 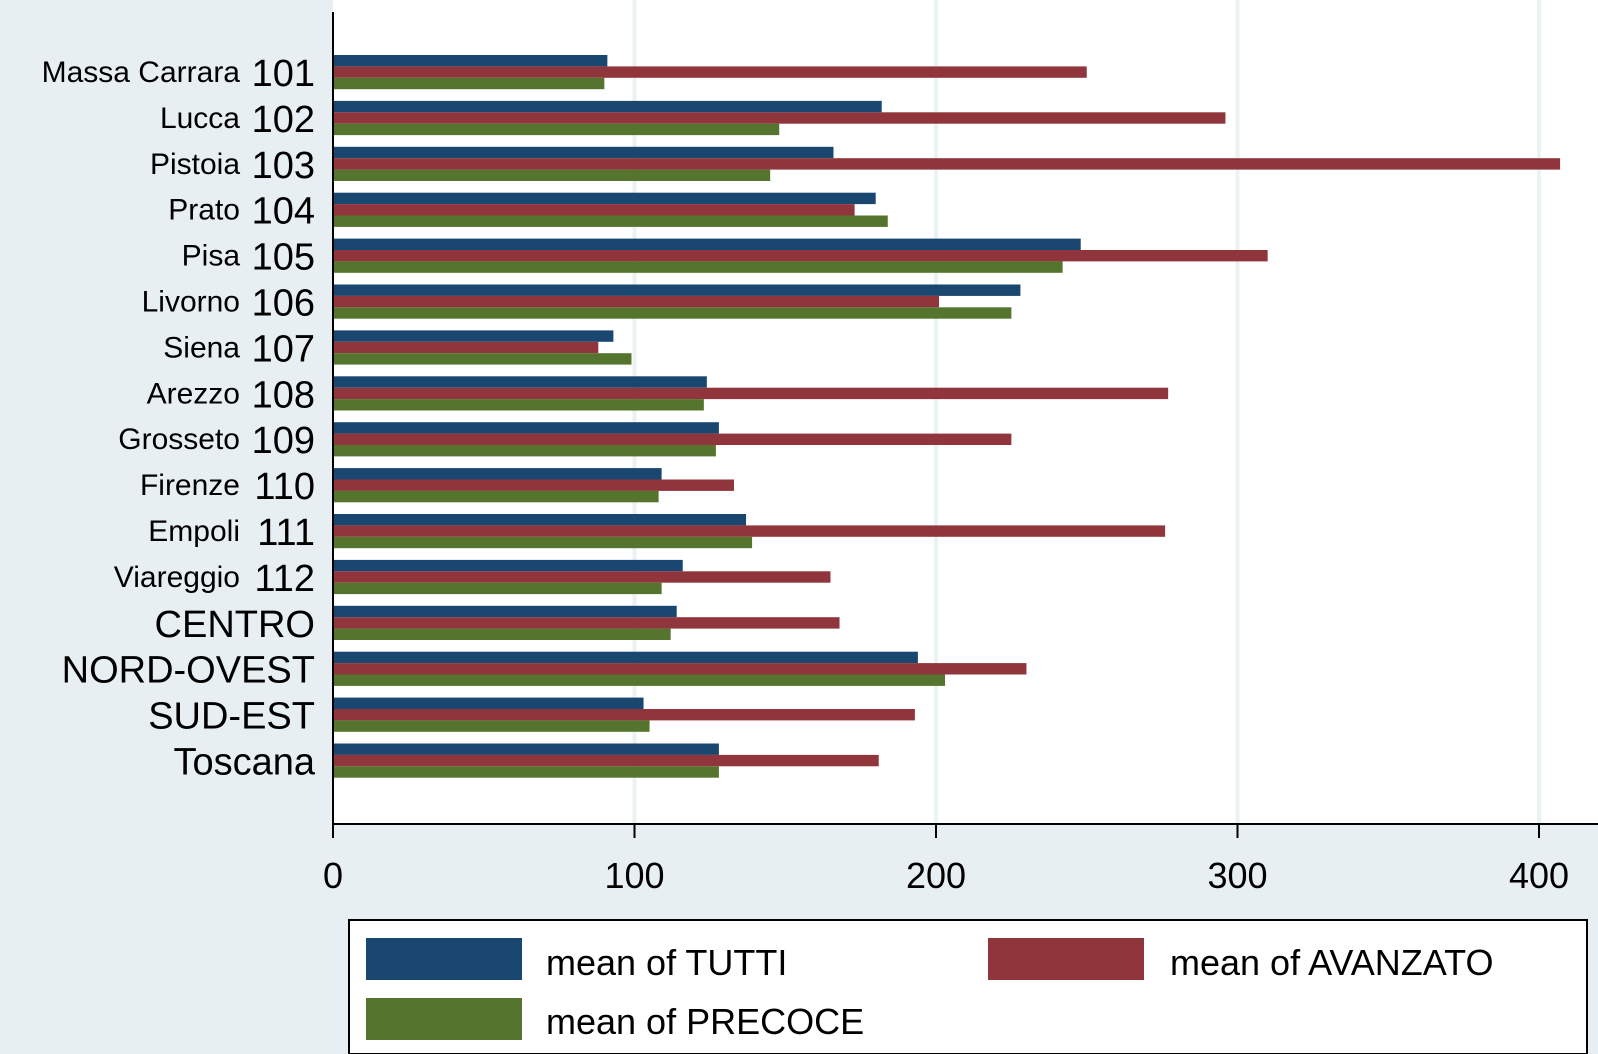 What do you see at coordinates (211, 256) in the screenshot?
I see `category-name-4: Pisa` at bounding box center [211, 256].